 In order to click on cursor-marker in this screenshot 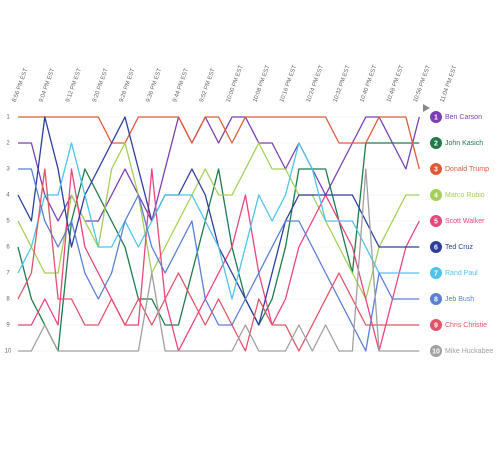, I will do `click(426, 108)`.